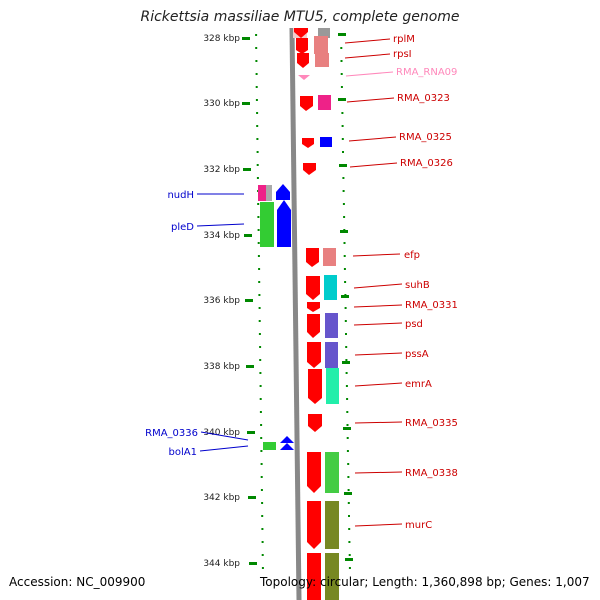 The image size is (600, 600). I want to click on tick-label-338: 338 kbp, so click(221, 367).